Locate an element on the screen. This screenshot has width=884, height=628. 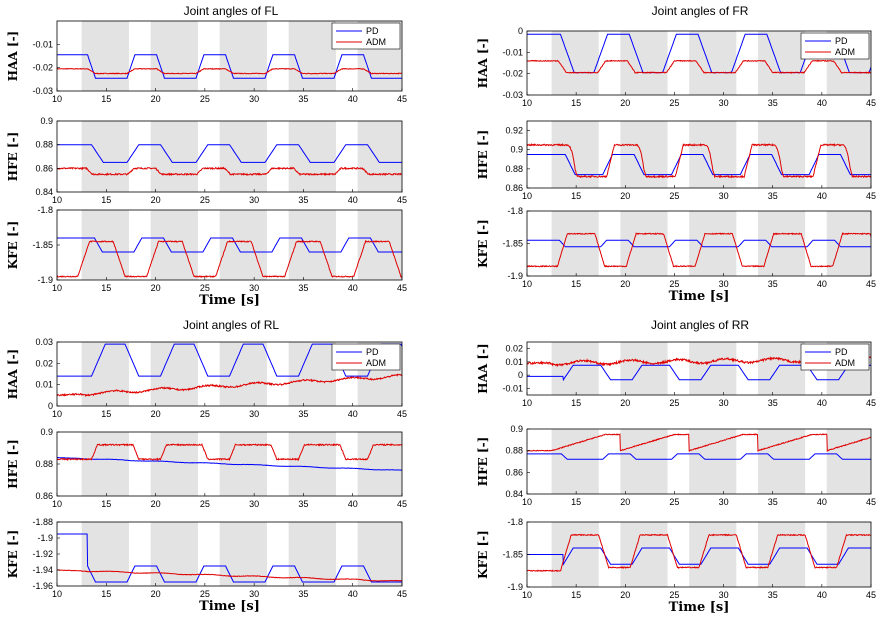
y-tick-label: -1.96 is located at coordinates (42, 586).